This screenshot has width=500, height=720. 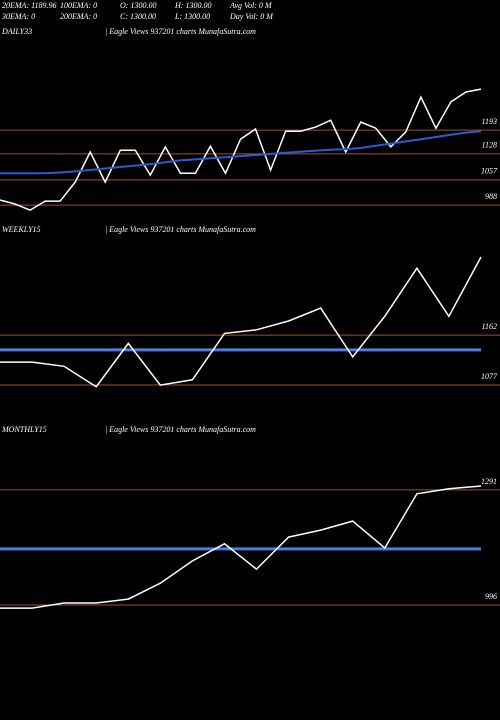 I want to click on header-stat: L: 1300.00, so click(x=192, y=16).